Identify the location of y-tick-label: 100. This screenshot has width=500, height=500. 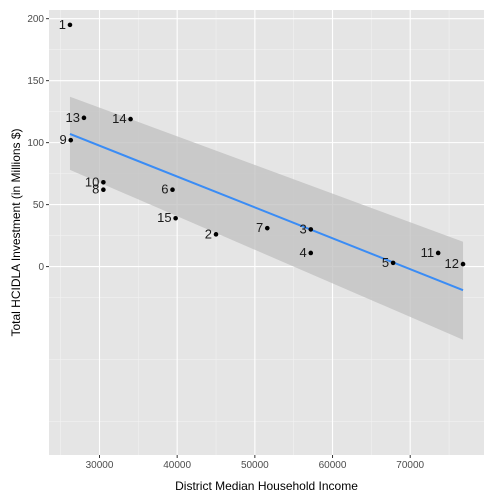
(35, 143).